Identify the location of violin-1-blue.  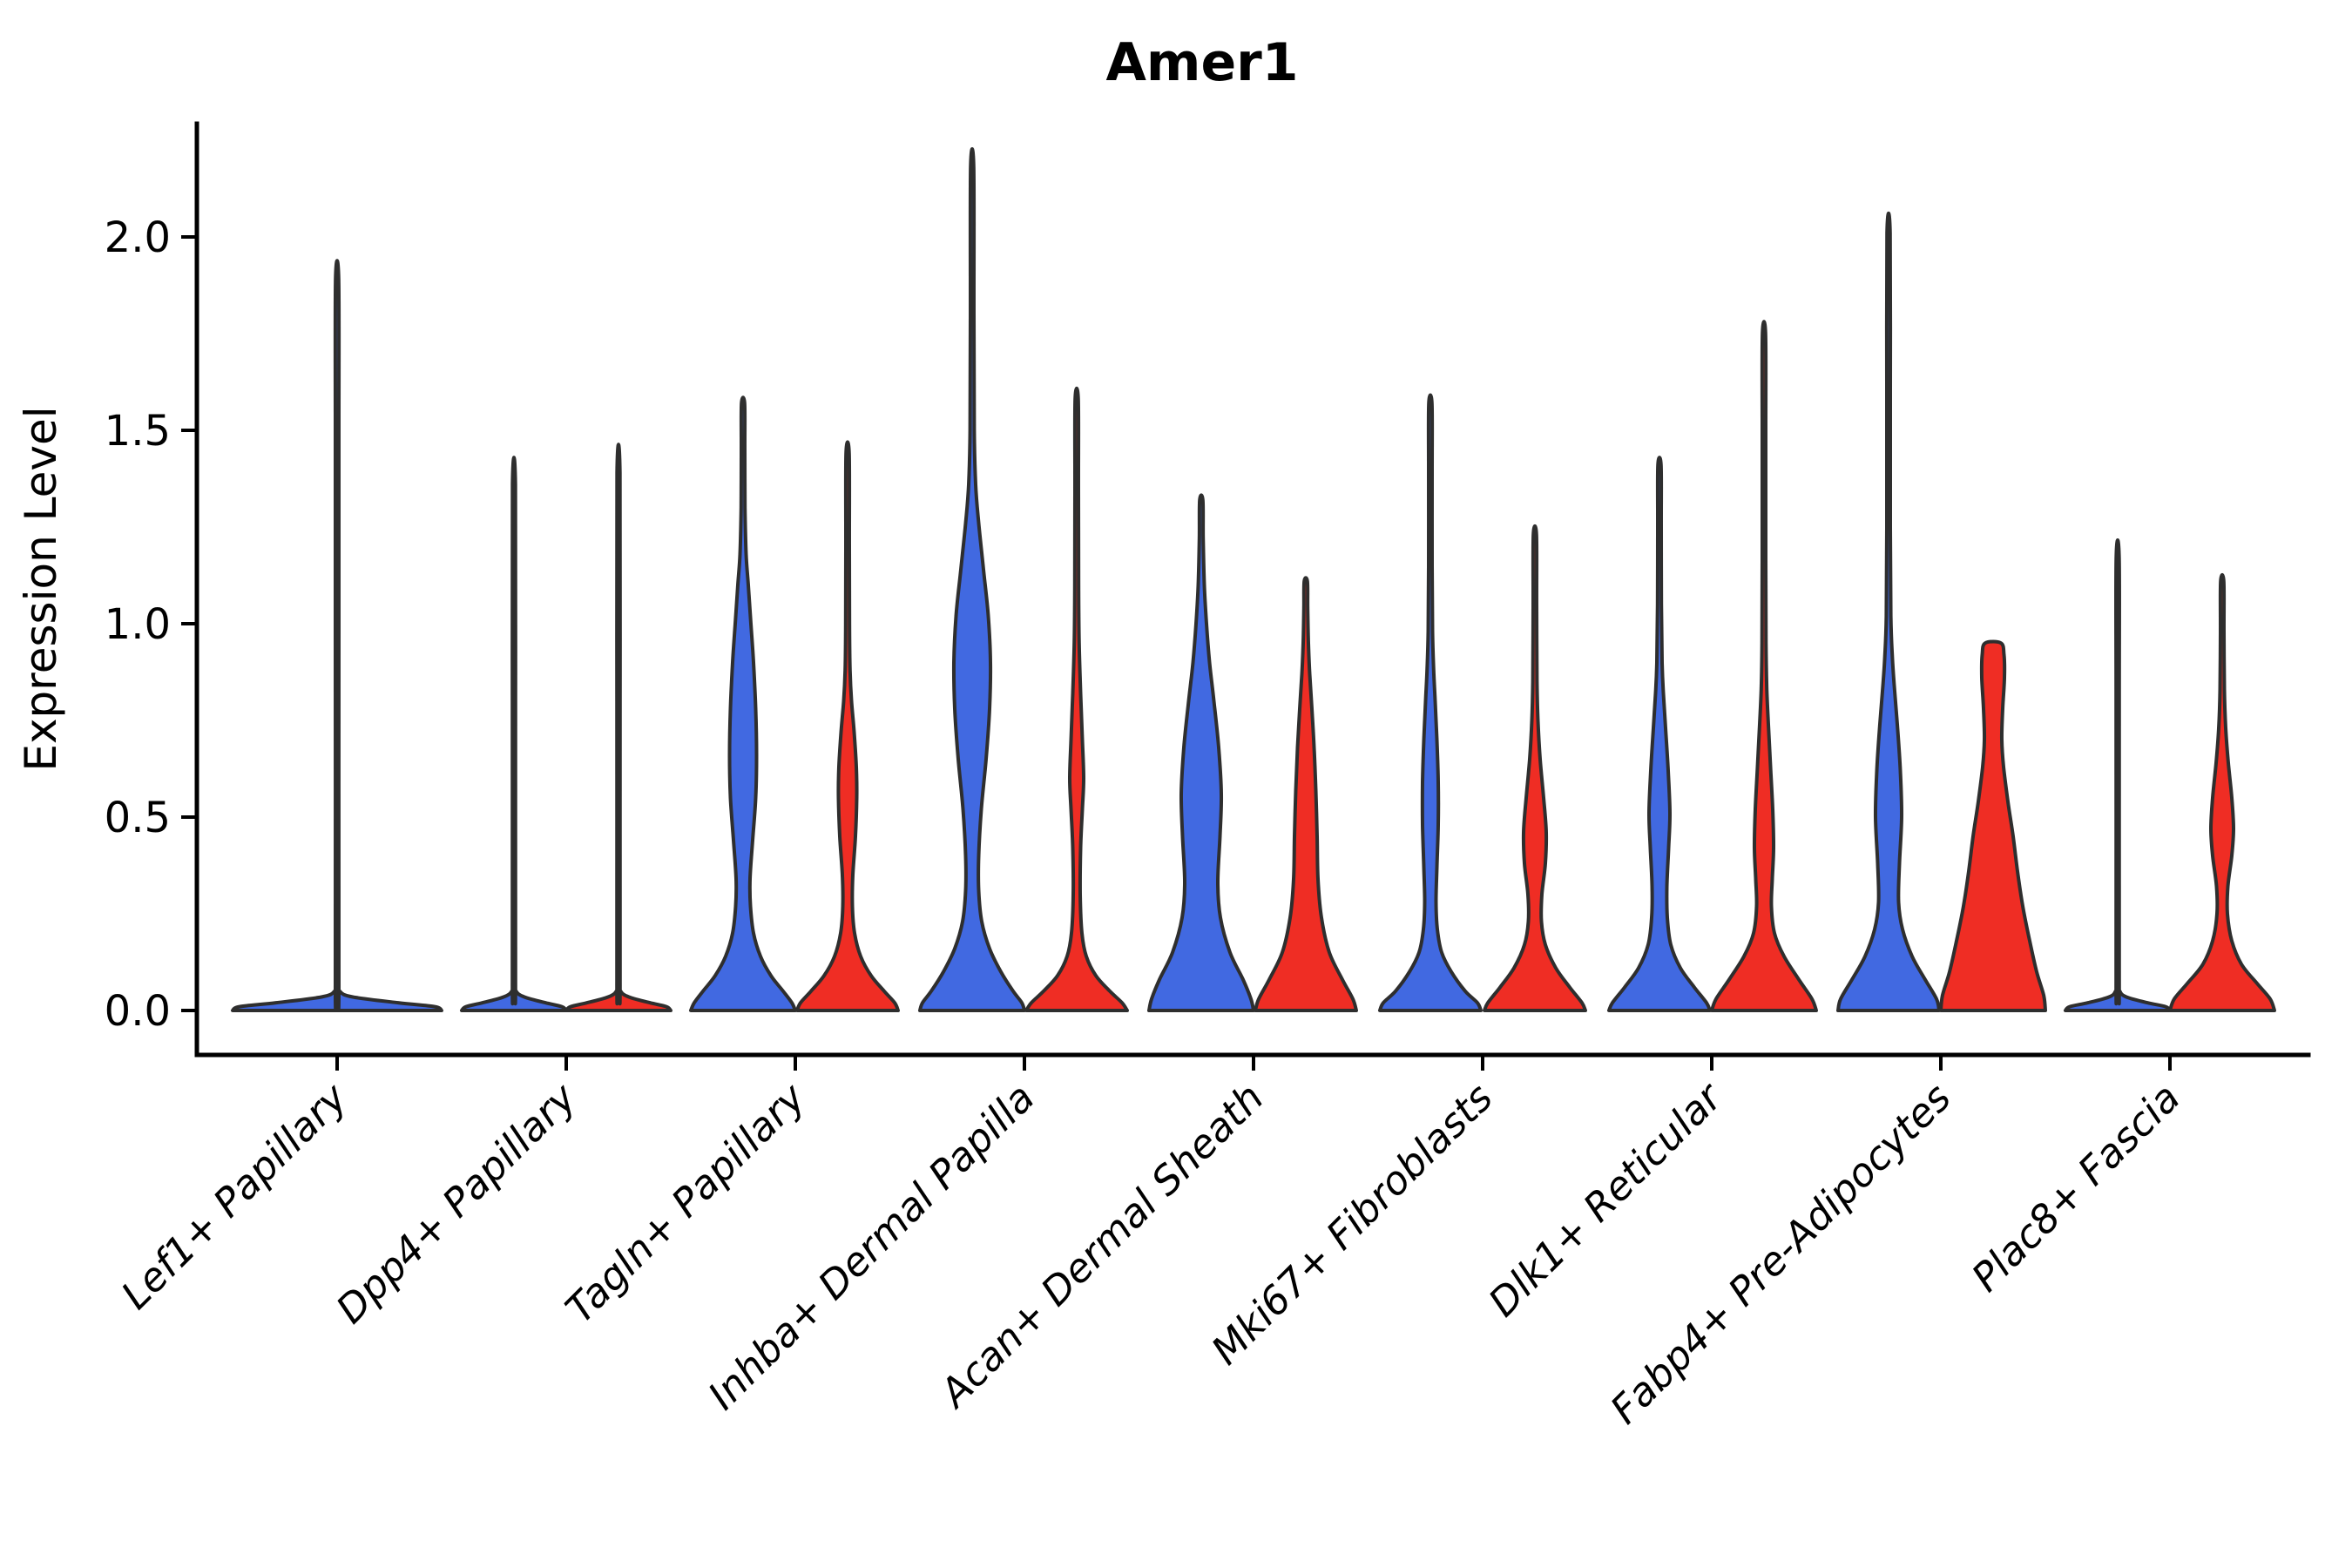
(514, 734).